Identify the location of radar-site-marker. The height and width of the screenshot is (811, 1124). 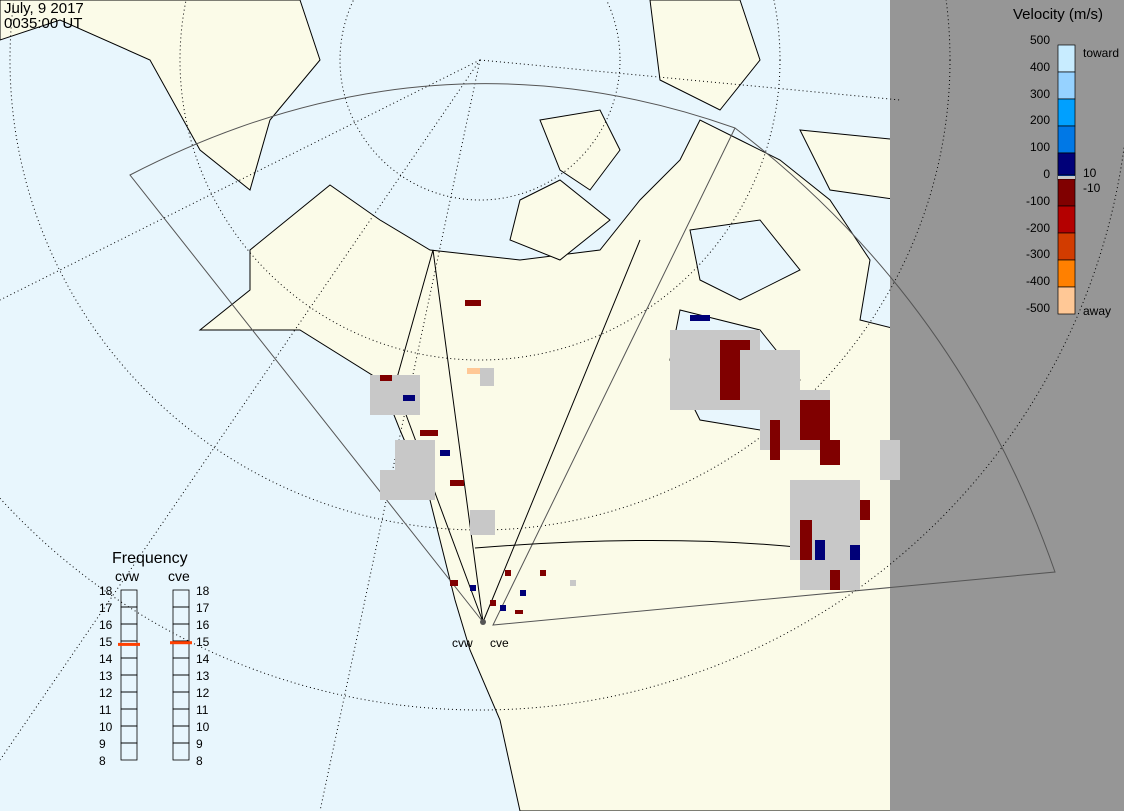
(483, 622).